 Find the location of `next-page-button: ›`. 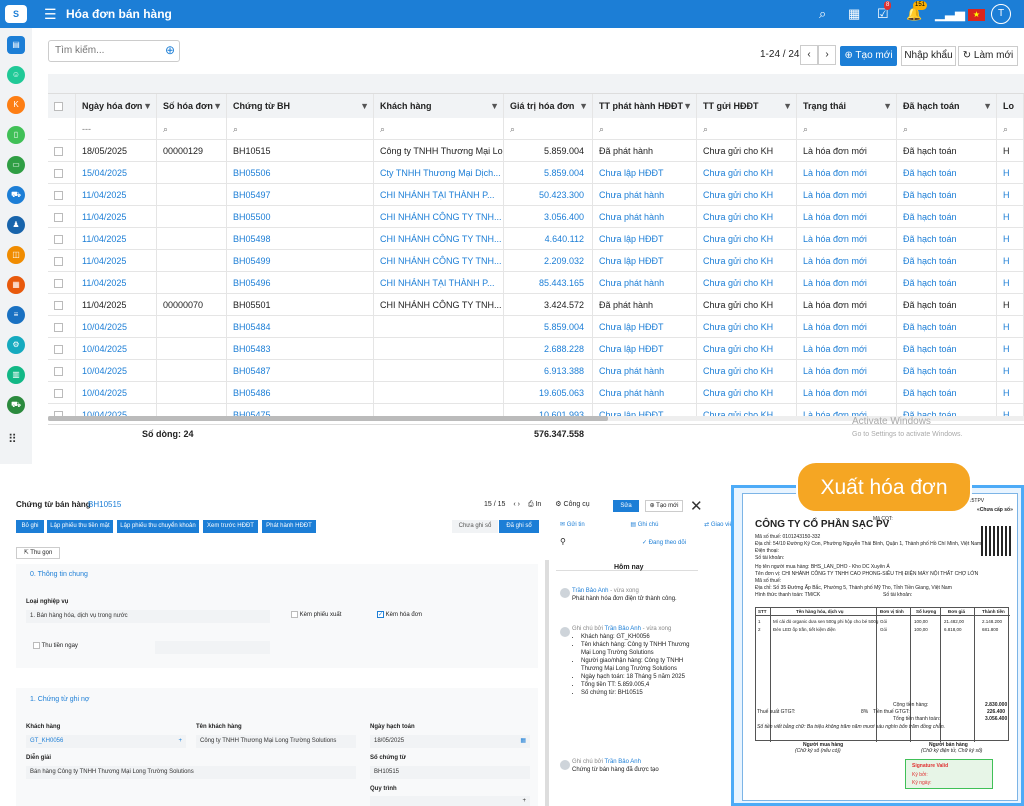

next-page-button: › is located at coordinates (827, 55).